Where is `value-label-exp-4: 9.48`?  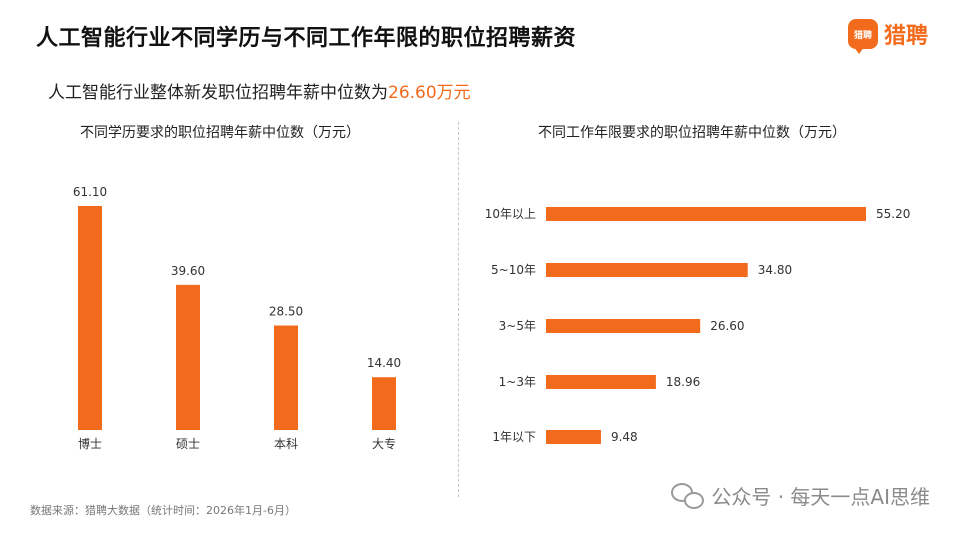 value-label-exp-4: 9.48 is located at coordinates (624, 437).